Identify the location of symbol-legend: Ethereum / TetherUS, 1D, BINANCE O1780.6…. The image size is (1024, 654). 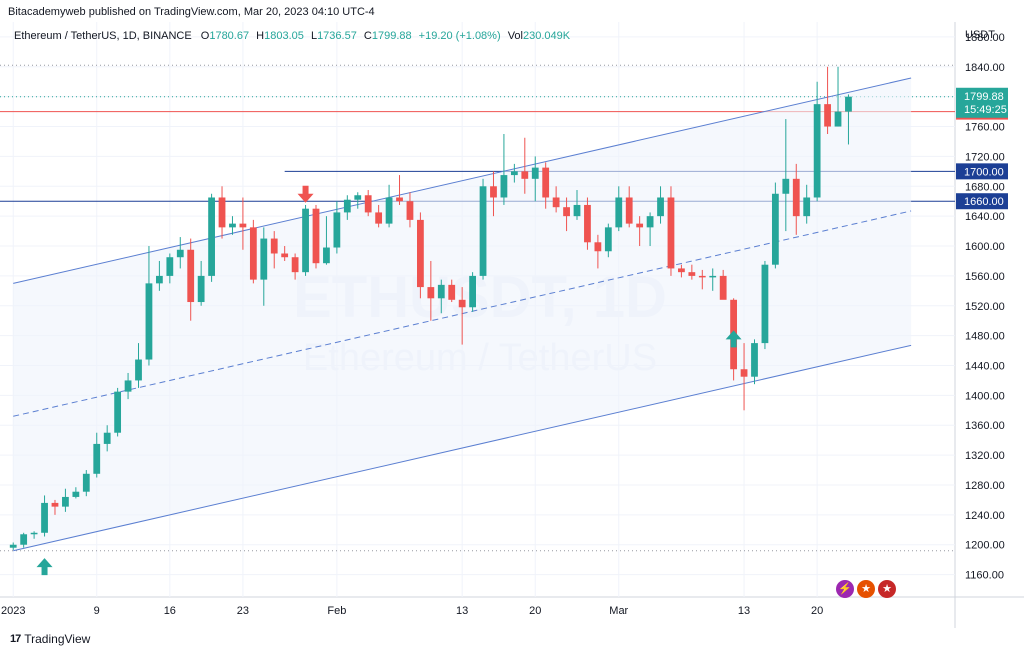
(292, 36).